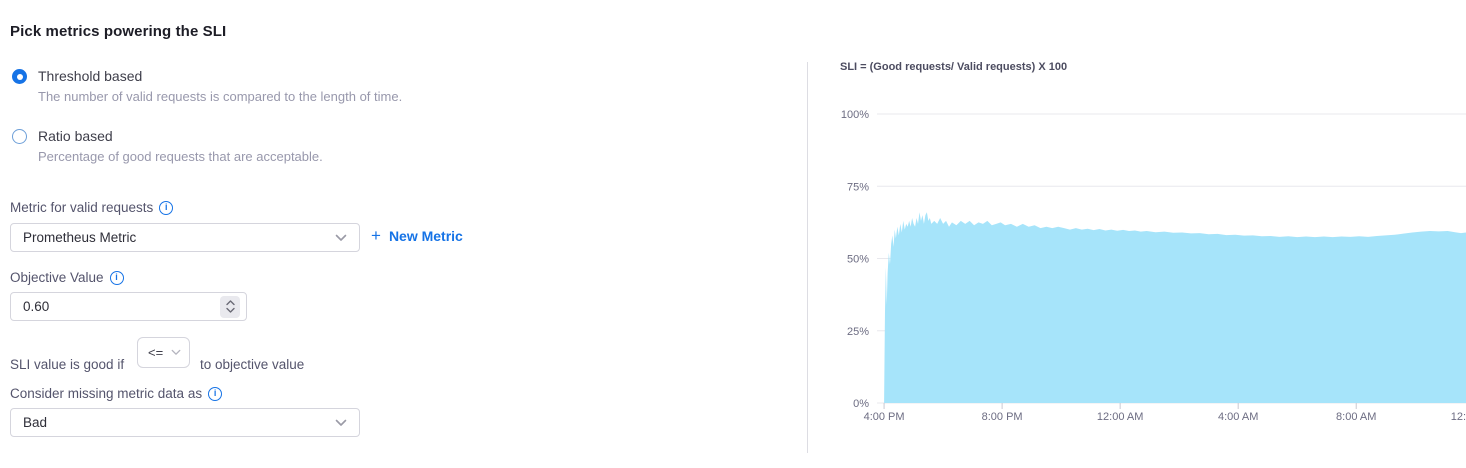  Describe the element at coordinates (128, 306) in the screenshot. I see `objective-value-input: 0.60` at that location.